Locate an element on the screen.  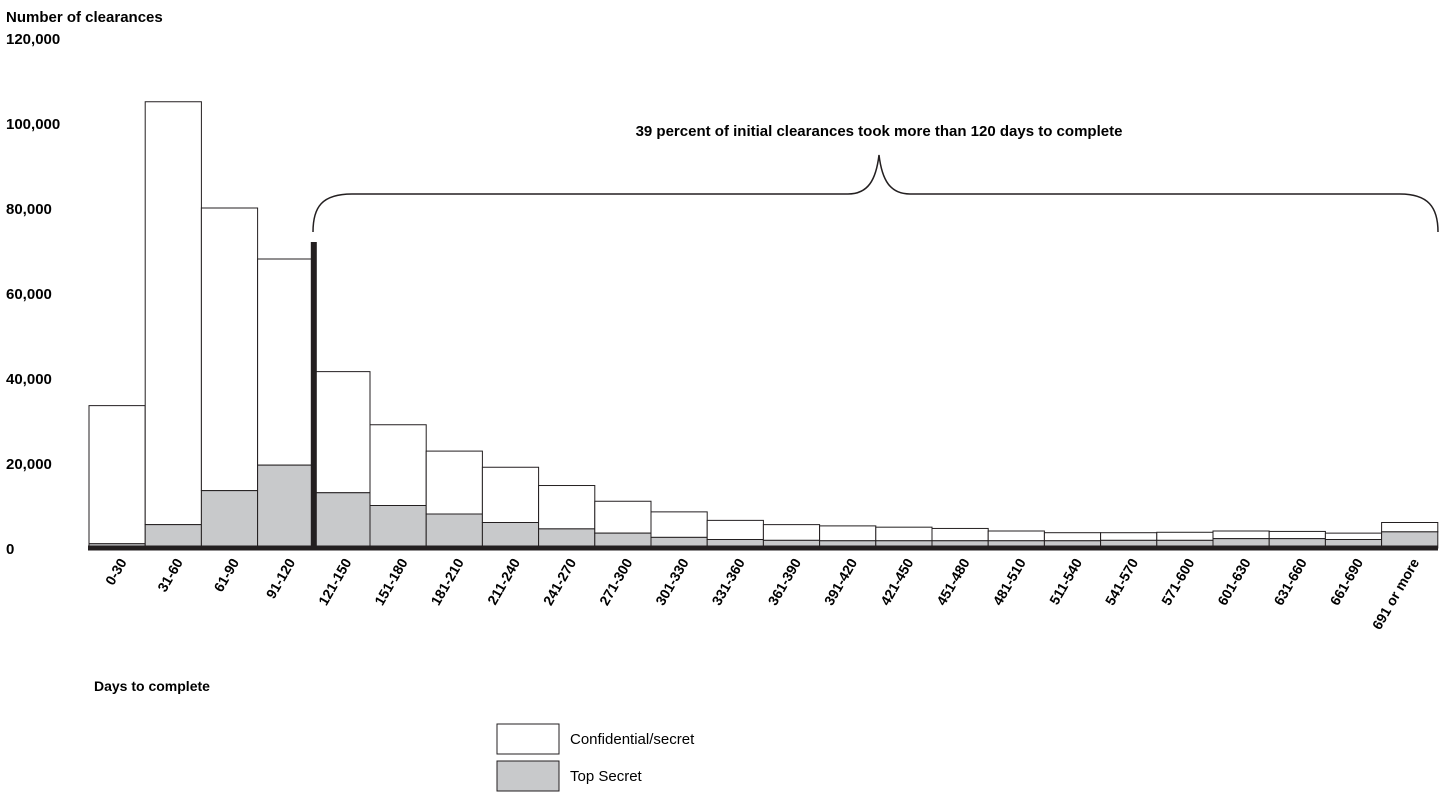
y-axis-ticks: 0 20,000 40,000 60,000 80,000 100,000 120,000 is located at coordinates (33, 294).